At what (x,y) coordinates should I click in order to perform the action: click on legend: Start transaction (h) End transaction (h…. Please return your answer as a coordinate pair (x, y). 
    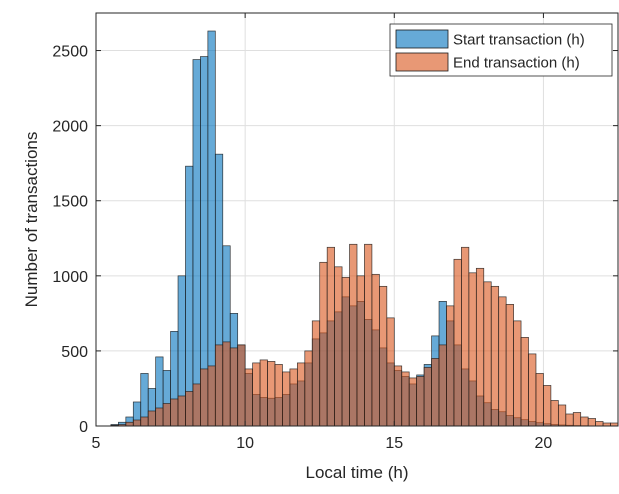
    Looking at the image, I should click on (501, 50).